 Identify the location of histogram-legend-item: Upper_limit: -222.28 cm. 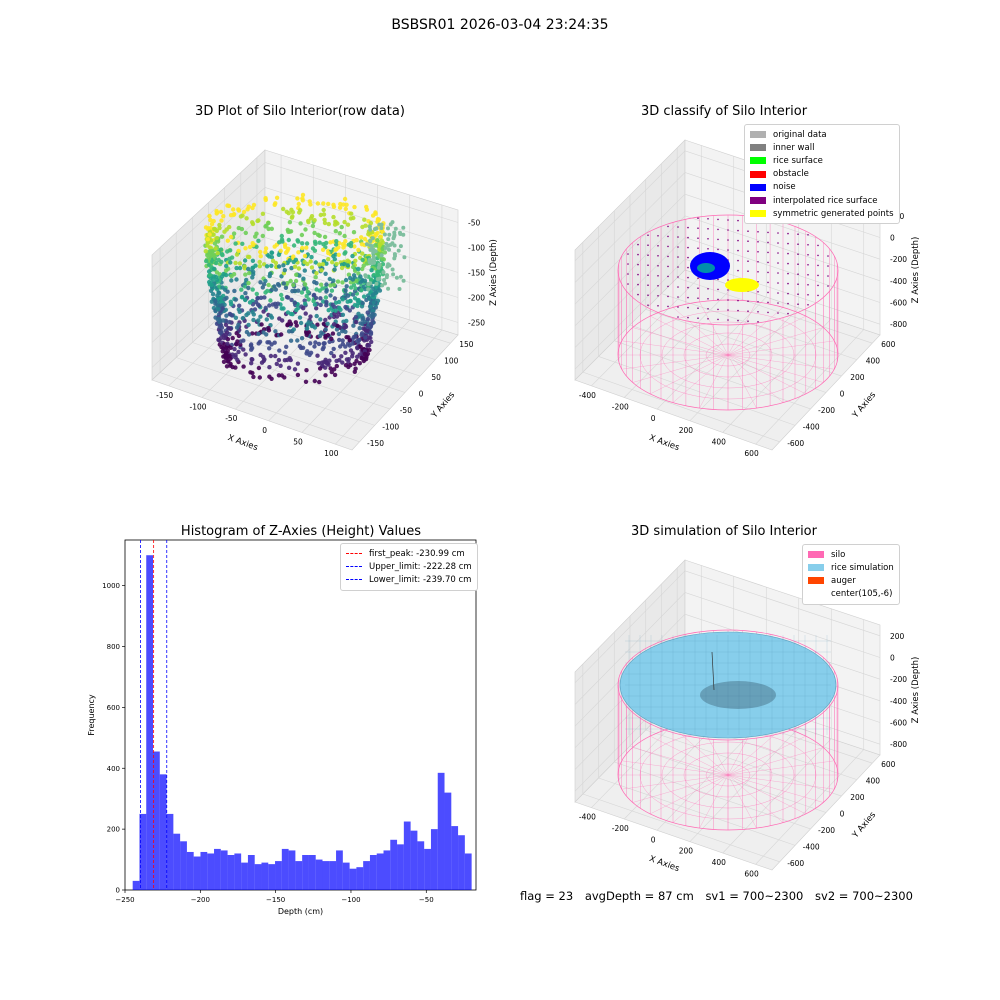
(409, 566).